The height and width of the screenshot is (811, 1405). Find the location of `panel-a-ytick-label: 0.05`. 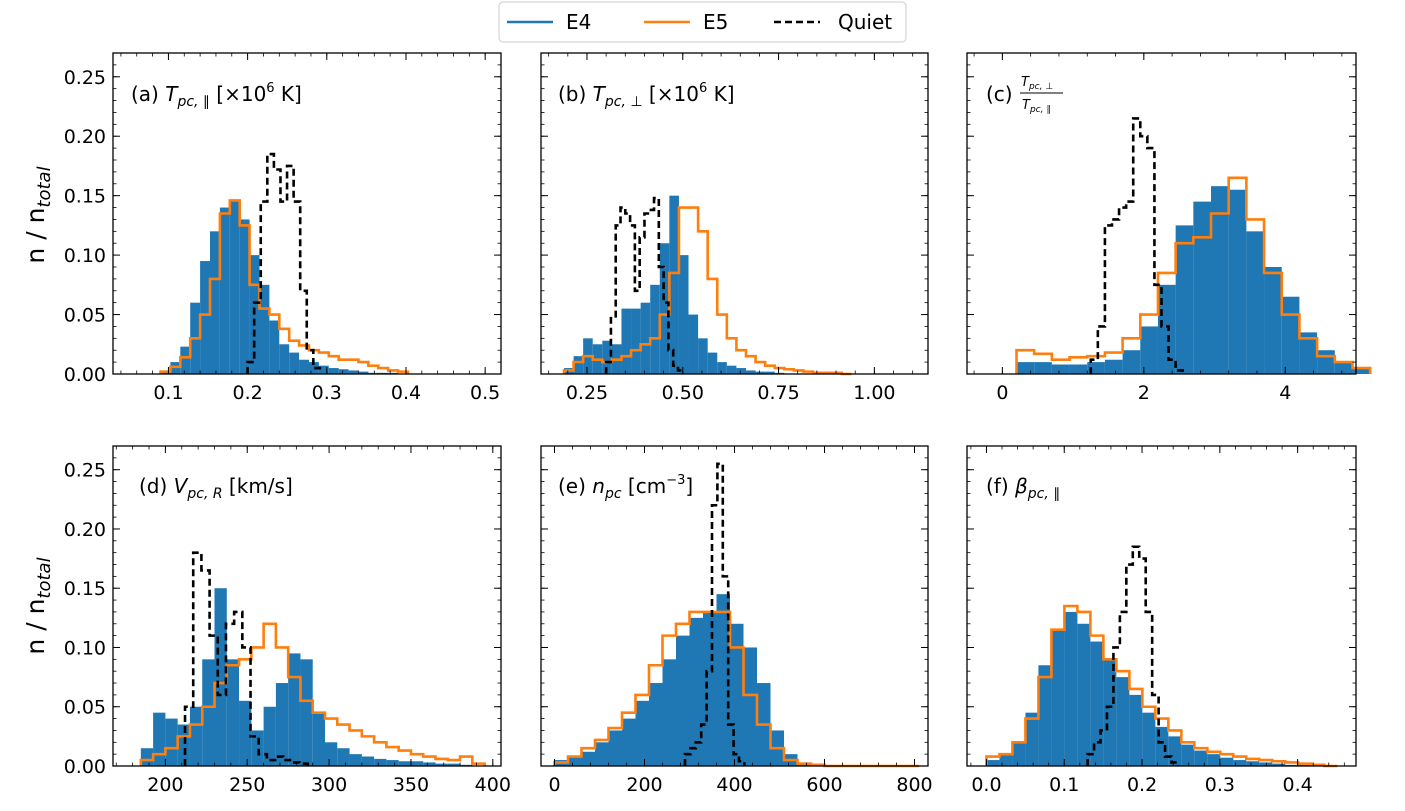

panel-a-ytick-label: 0.05 is located at coordinates (85, 316).